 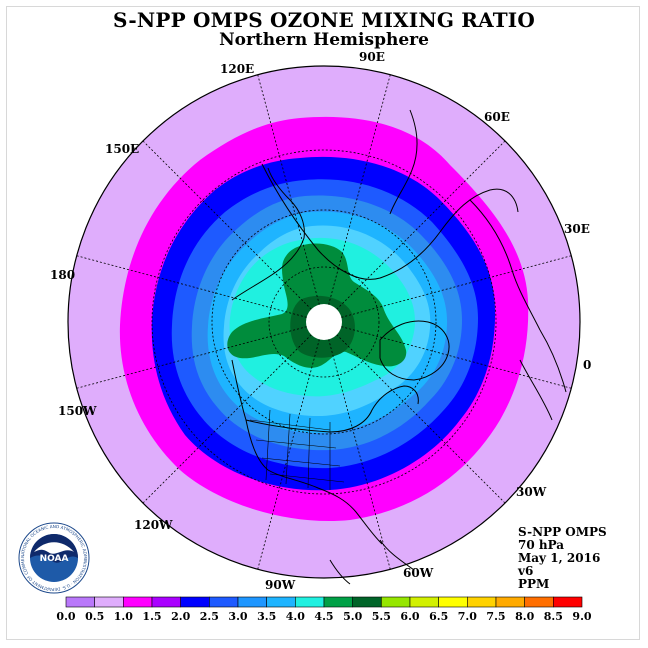 What do you see at coordinates (418, 573) in the screenshot?
I see `lon-label-60w: 60W` at bounding box center [418, 573].